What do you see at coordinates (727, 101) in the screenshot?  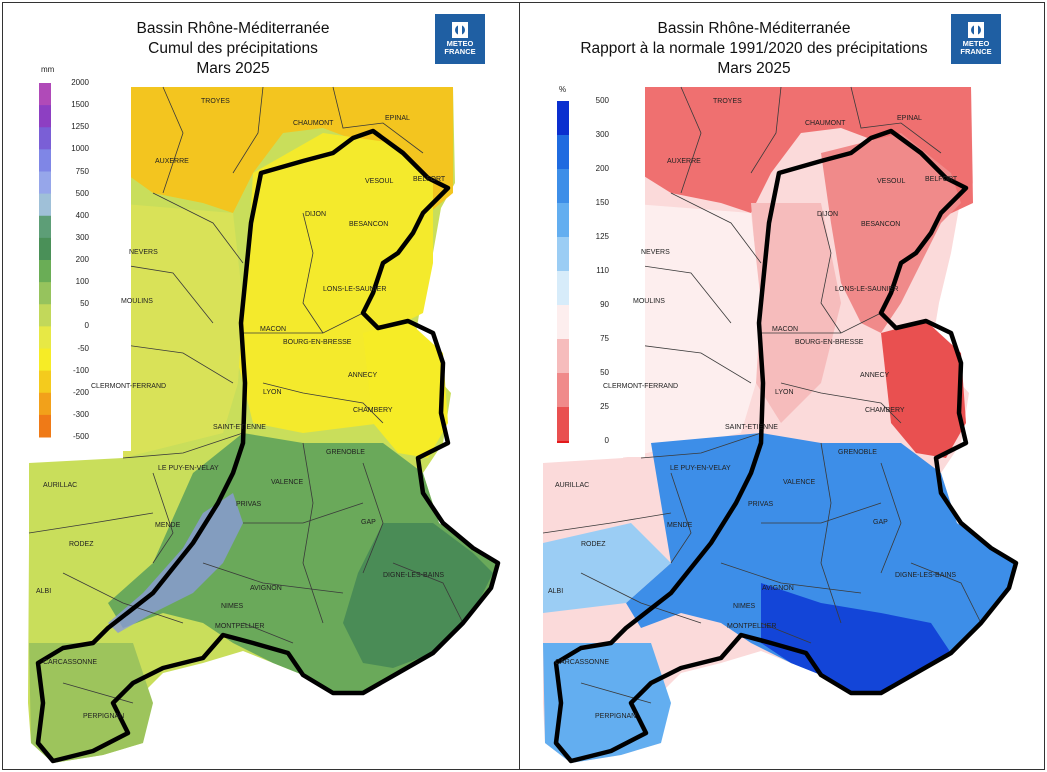 I see `city-label: TROYES` at bounding box center [727, 101].